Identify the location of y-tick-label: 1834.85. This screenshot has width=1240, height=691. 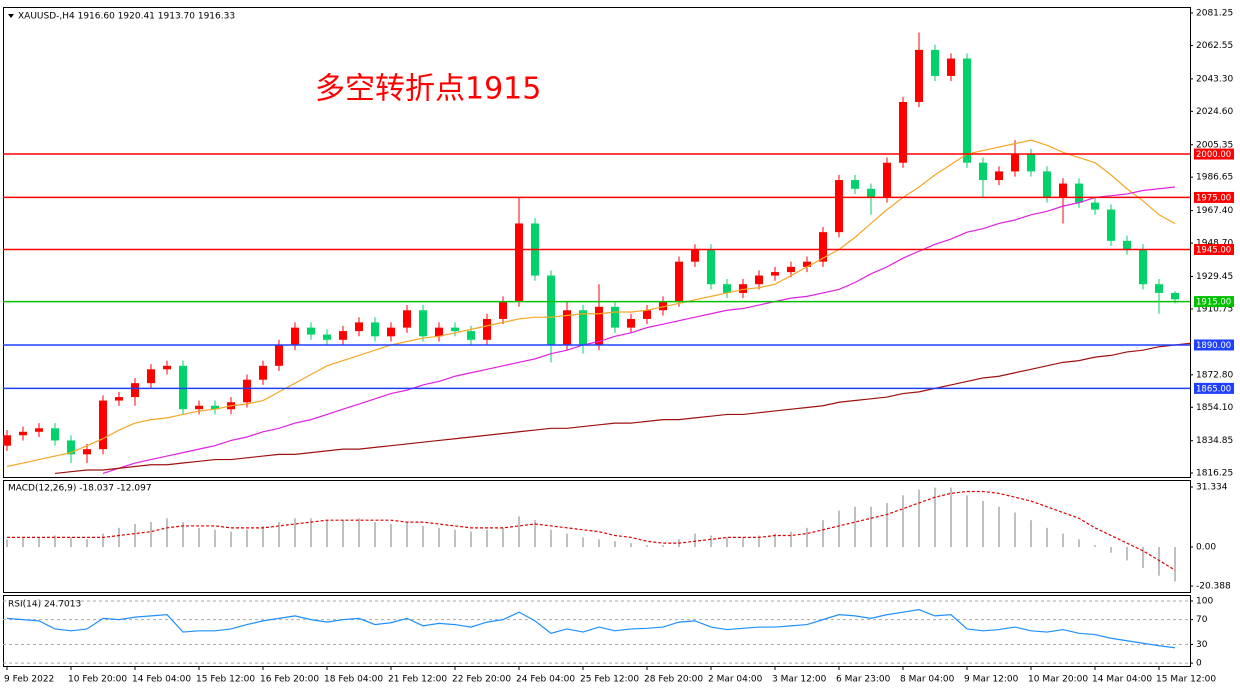
(1214, 441).